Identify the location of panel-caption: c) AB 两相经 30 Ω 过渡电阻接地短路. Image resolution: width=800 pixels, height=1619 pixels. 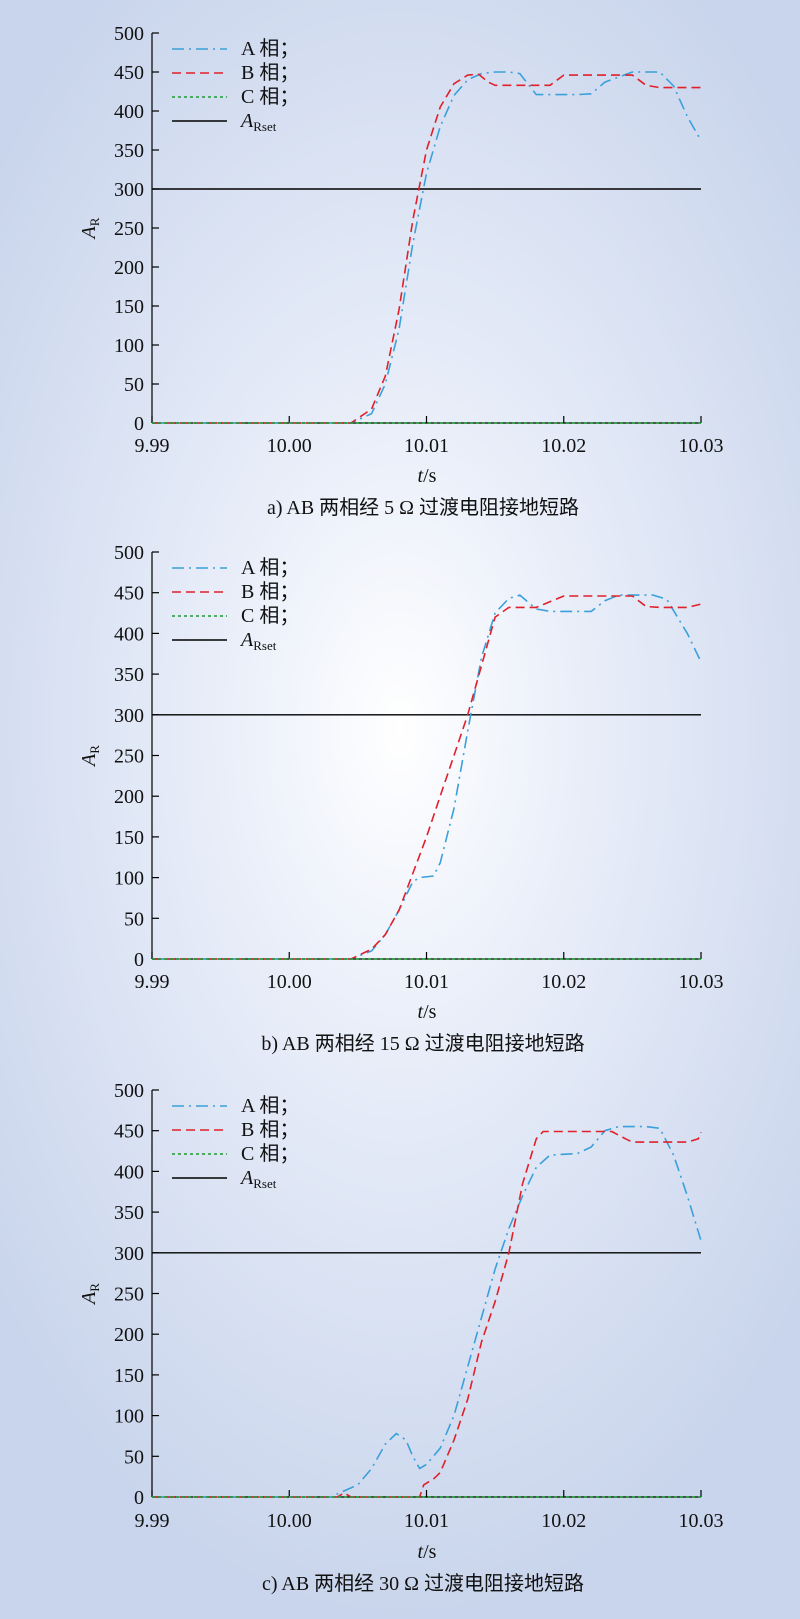
(423, 1583).